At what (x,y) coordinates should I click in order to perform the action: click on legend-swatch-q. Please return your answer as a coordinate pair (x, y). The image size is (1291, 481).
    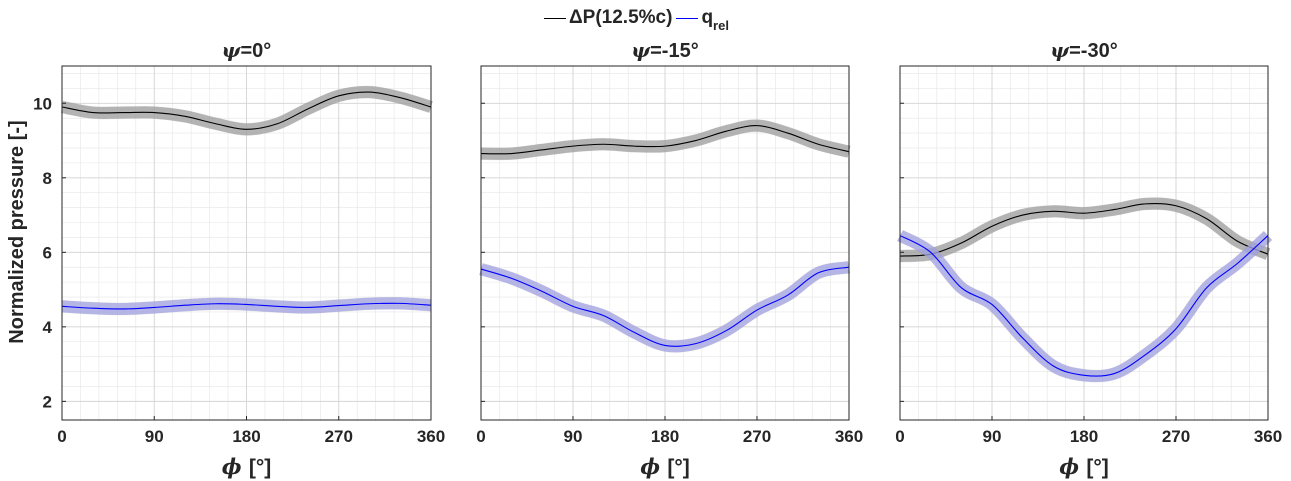
    Looking at the image, I should click on (687, 18).